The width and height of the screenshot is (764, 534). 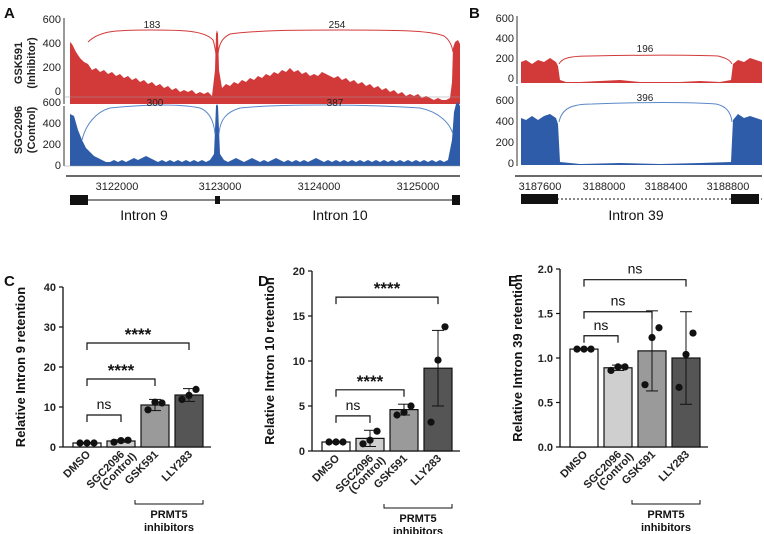 I want to click on junction-count-control-a2: 387, so click(x=335, y=103).